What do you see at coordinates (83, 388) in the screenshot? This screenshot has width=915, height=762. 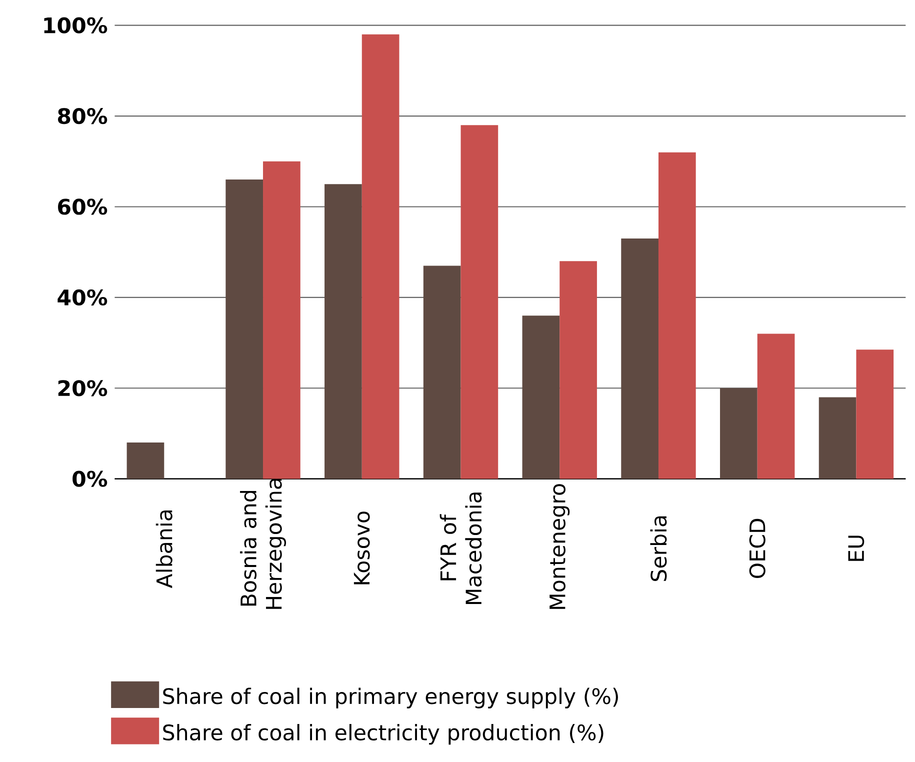 I see `y-tick-label: 20%` at bounding box center [83, 388].